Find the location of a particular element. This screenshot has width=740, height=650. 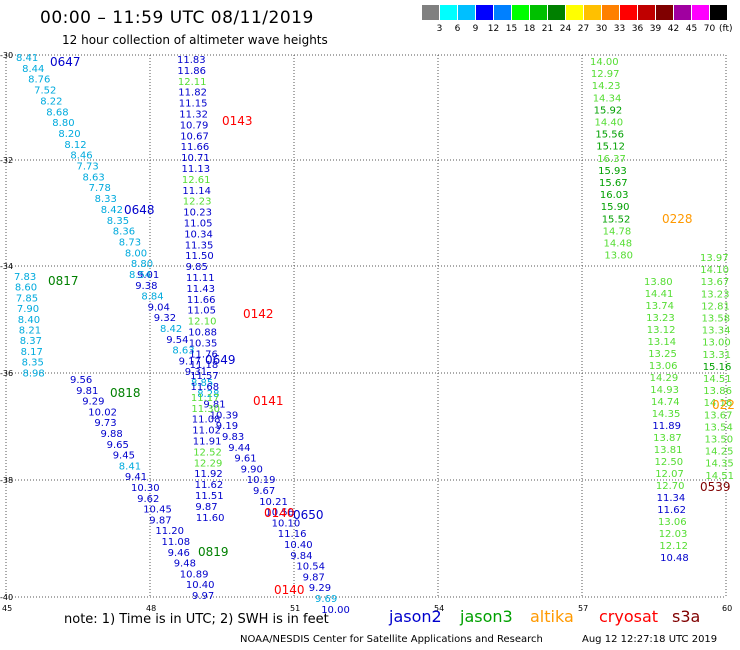

wave-height-value: 8.21 is located at coordinates (30, 331).